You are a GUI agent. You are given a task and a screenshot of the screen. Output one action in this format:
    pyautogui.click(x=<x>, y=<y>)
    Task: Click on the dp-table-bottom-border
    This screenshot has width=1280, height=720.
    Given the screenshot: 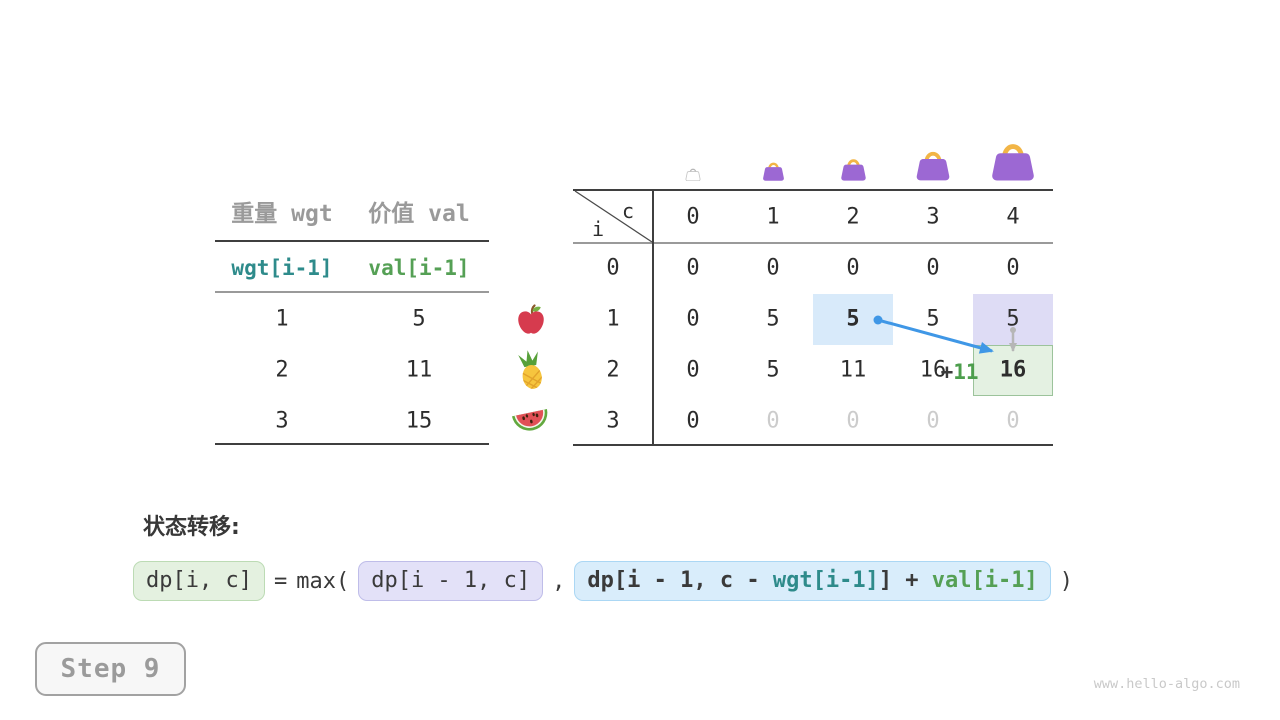 What is the action you would take?
    pyautogui.click(x=813, y=445)
    